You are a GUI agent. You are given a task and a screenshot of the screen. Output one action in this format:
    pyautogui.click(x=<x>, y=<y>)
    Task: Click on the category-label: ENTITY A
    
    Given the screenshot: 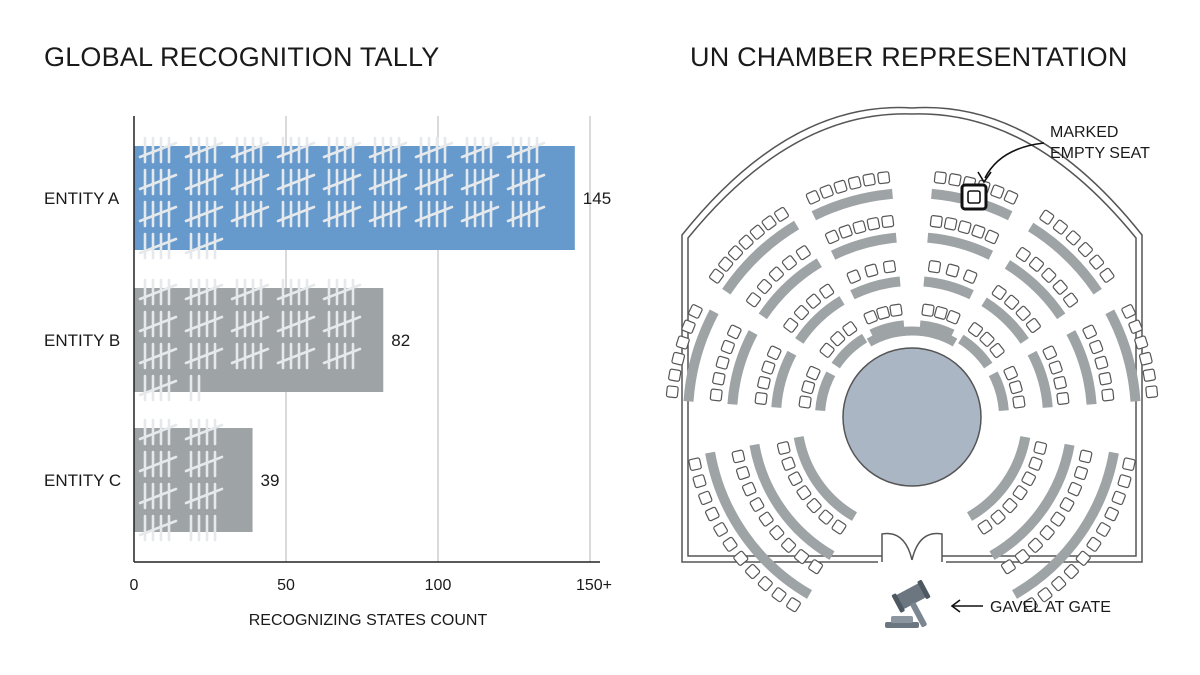 What is the action you would take?
    pyautogui.click(x=82, y=198)
    